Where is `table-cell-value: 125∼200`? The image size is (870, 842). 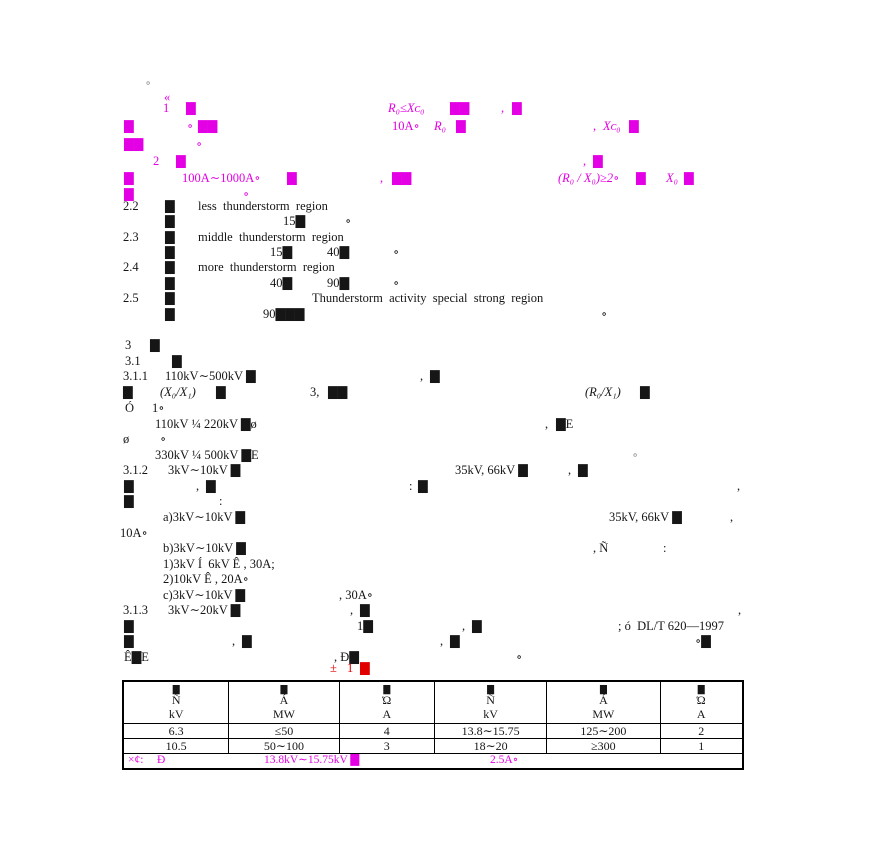 table-cell-value: 125∼200 is located at coordinates (603, 731).